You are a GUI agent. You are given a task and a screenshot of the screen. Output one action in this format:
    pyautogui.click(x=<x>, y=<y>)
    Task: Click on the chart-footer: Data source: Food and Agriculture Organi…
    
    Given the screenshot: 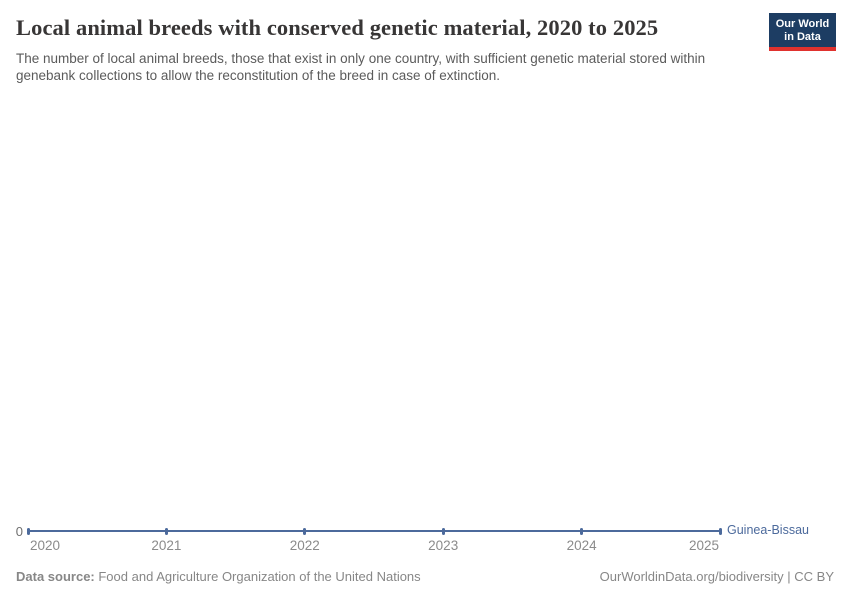 What is the action you would take?
    pyautogui.click(x=425, y=576)
    